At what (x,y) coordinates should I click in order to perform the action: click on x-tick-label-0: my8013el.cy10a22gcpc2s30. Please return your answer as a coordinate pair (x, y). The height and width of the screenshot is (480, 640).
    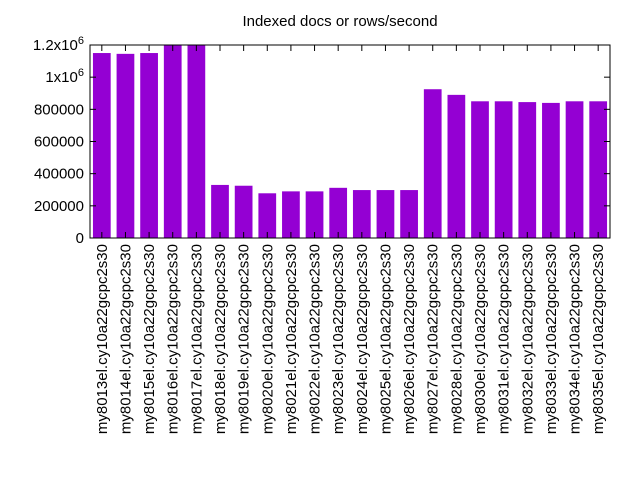
    Looking at the image, I should click on (102, 339).